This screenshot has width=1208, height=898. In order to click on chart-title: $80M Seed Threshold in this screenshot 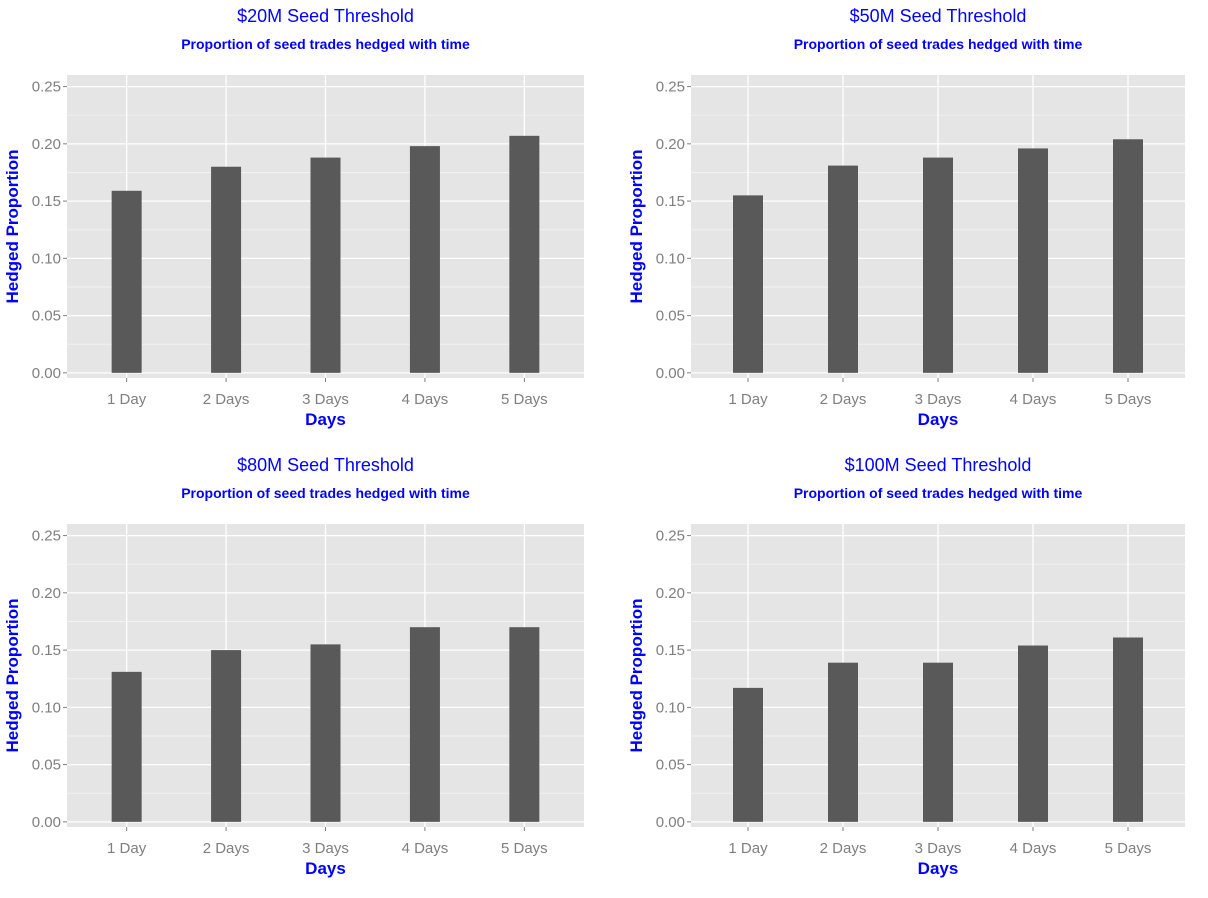, I will do `click(325, 465)`.